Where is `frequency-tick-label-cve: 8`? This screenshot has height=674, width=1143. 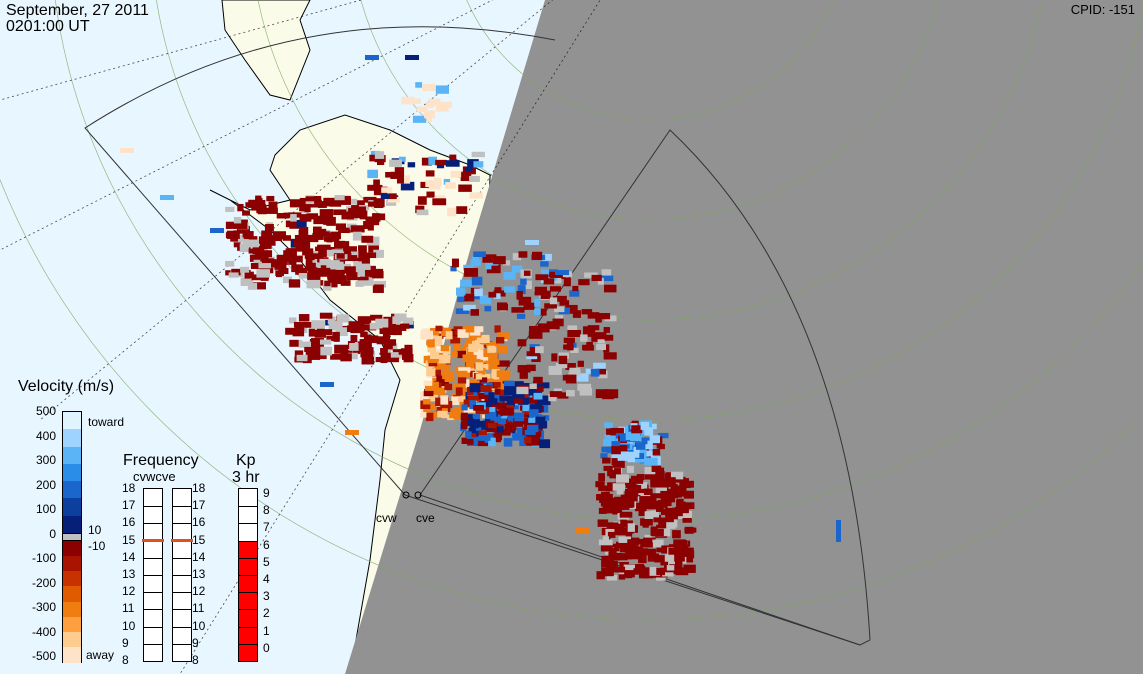
frequency-tick-label-cve: 8 is located at coordinates (195, 660).